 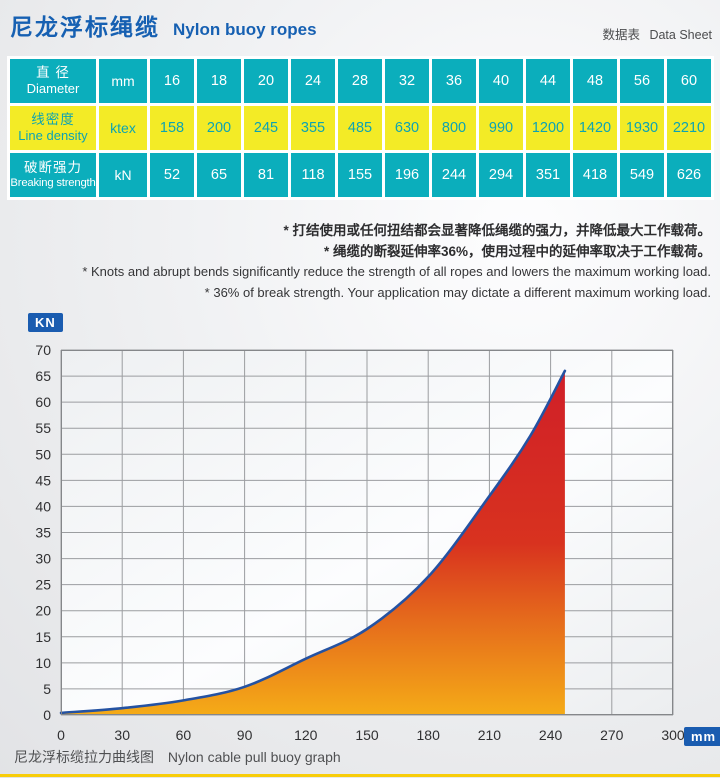 I want to click on table-cell-r1c8: 1200, so click(x=548, y=128).